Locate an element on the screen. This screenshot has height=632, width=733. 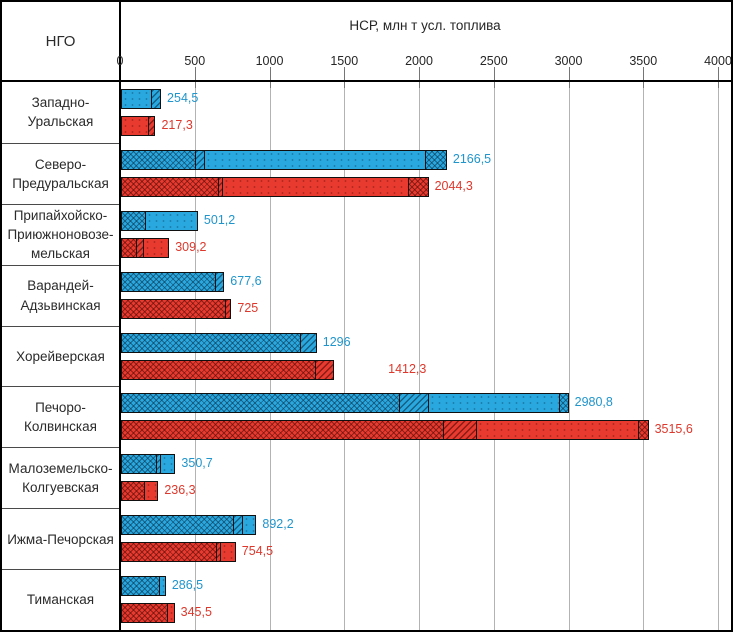
category-row: Ижма-Печорская 892,2 754,5 is located at coordinates (366, 538).